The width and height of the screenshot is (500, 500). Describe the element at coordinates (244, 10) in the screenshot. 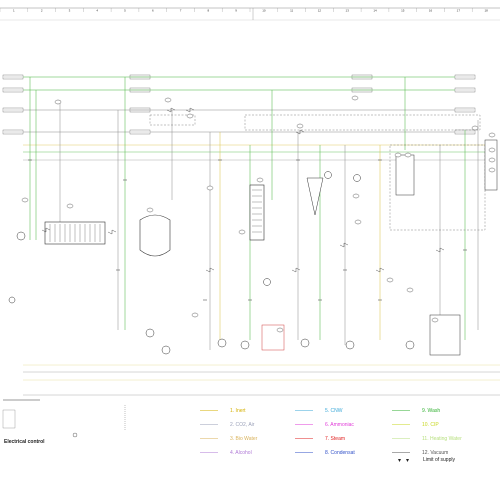

I see `column-ruler: 1 2 3 4 5 6 7 8 9 10 11 12 13 14 15 16 17 18` at that location.